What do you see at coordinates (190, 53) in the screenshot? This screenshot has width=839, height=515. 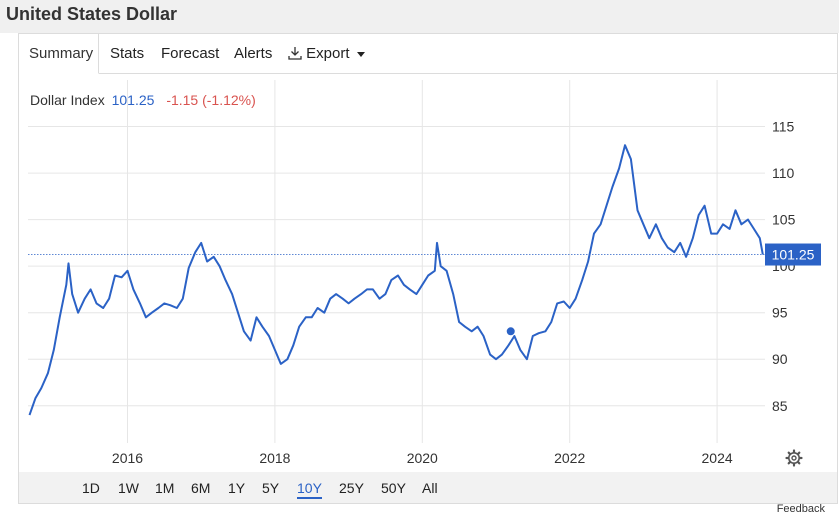 I see `tab-forecast: Forecast` at bounding box center [190, 53].